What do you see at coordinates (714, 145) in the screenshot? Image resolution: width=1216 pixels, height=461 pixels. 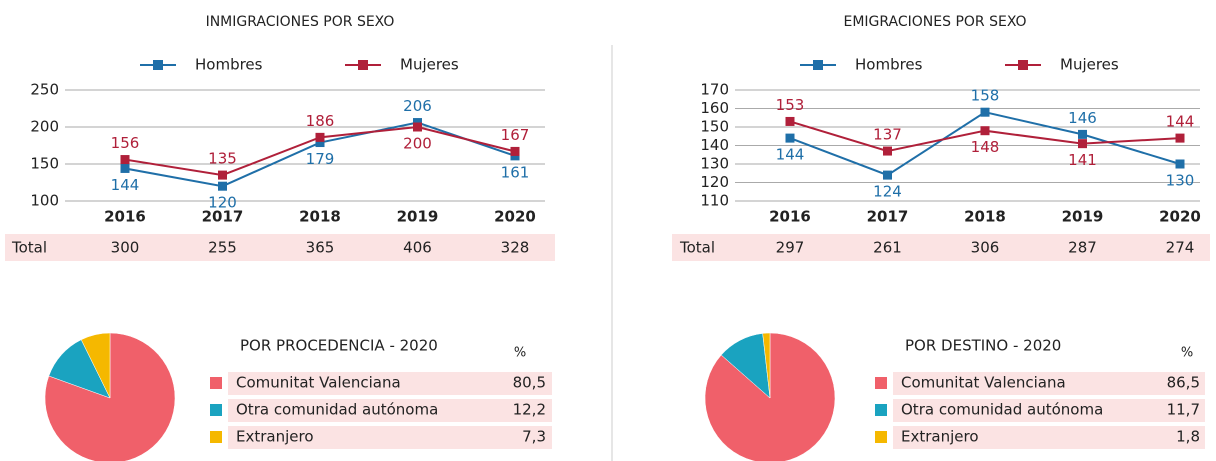 I see `y-tick-label: 140` at bounding box center [714, 145].